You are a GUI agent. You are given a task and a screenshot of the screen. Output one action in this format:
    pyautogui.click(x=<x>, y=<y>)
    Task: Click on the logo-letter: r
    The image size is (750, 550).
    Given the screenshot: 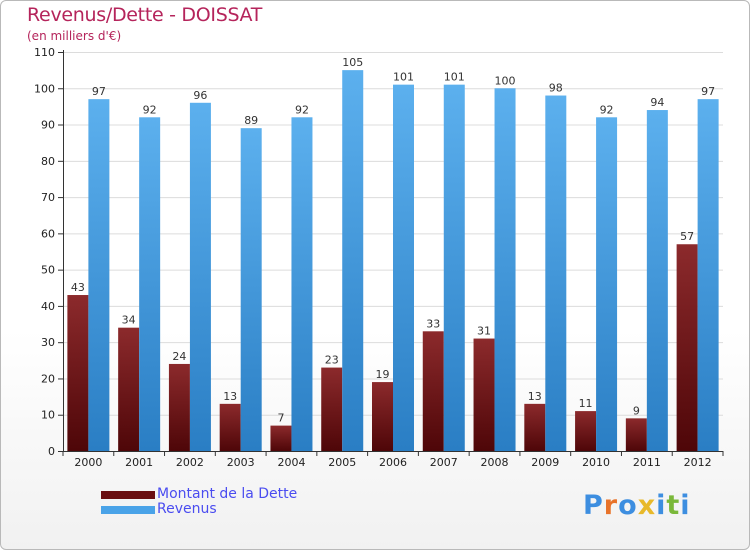 What is the action you would take?
    pyautogui.click(x=611, y=505)
    